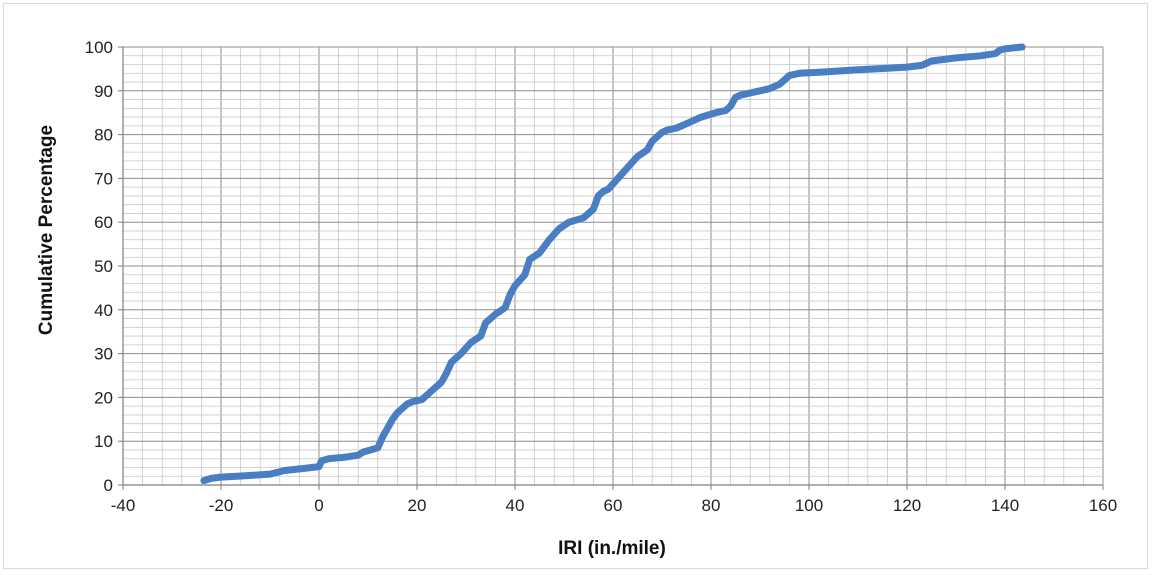 This screenshot has width=1153, height=575. Describe the element at coordinates (318, 505) in the screenshot. I see `x-tick-label: 0` at that location.